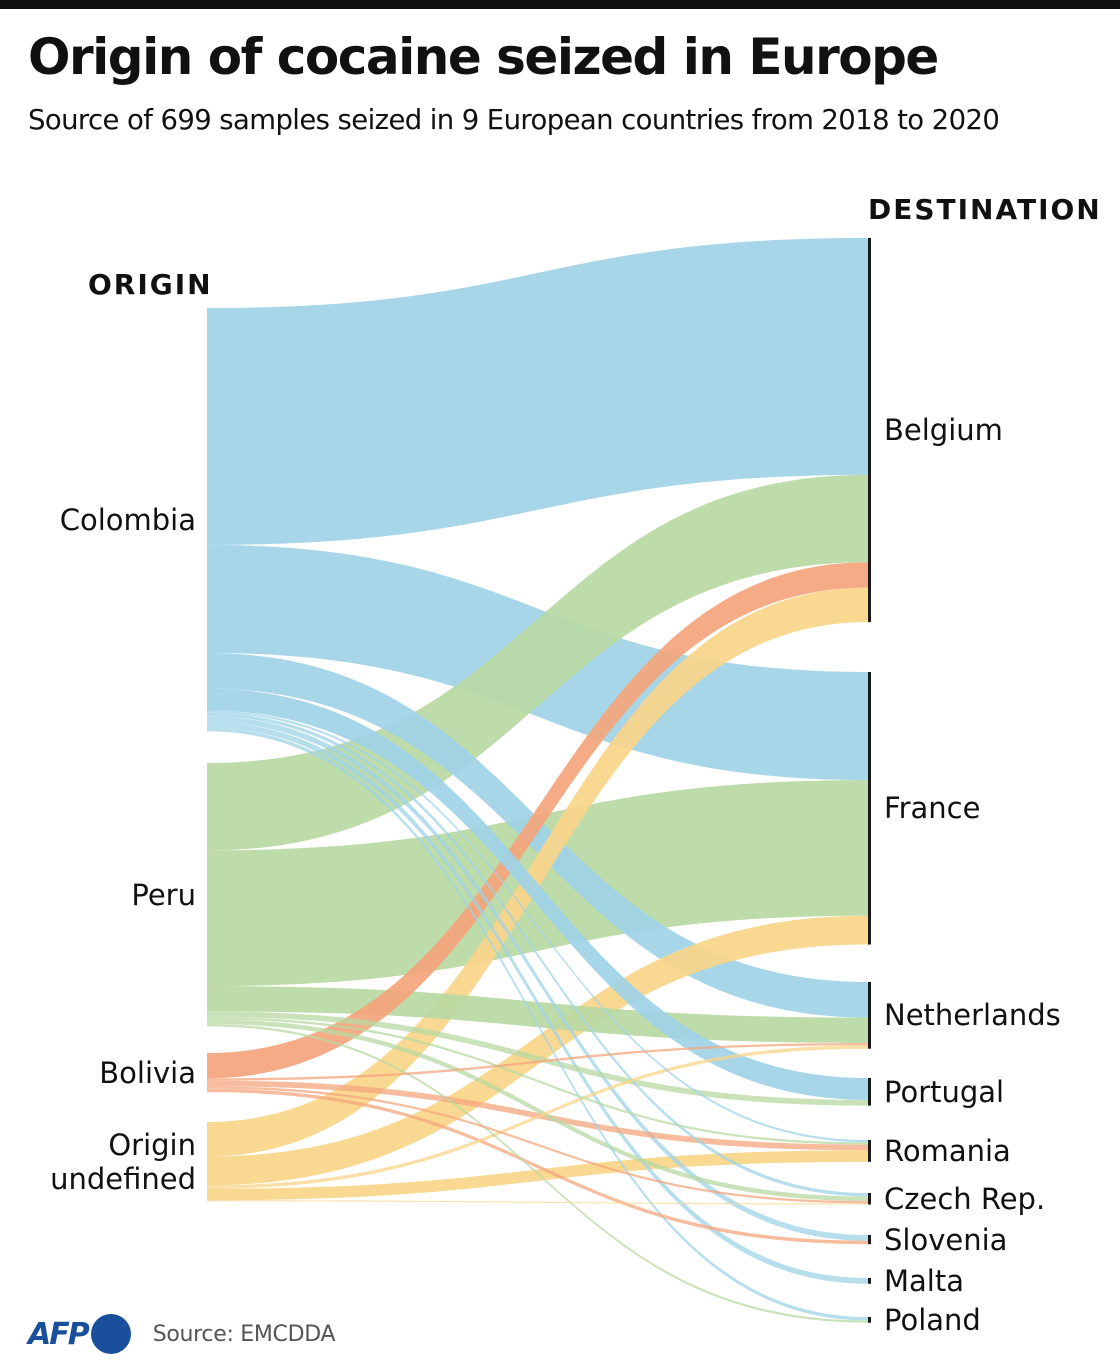  What do you see at coordinates (869, 1240) in the screenshot?
I see `destination-node-slovenia` at bounding box center [869, 1240].